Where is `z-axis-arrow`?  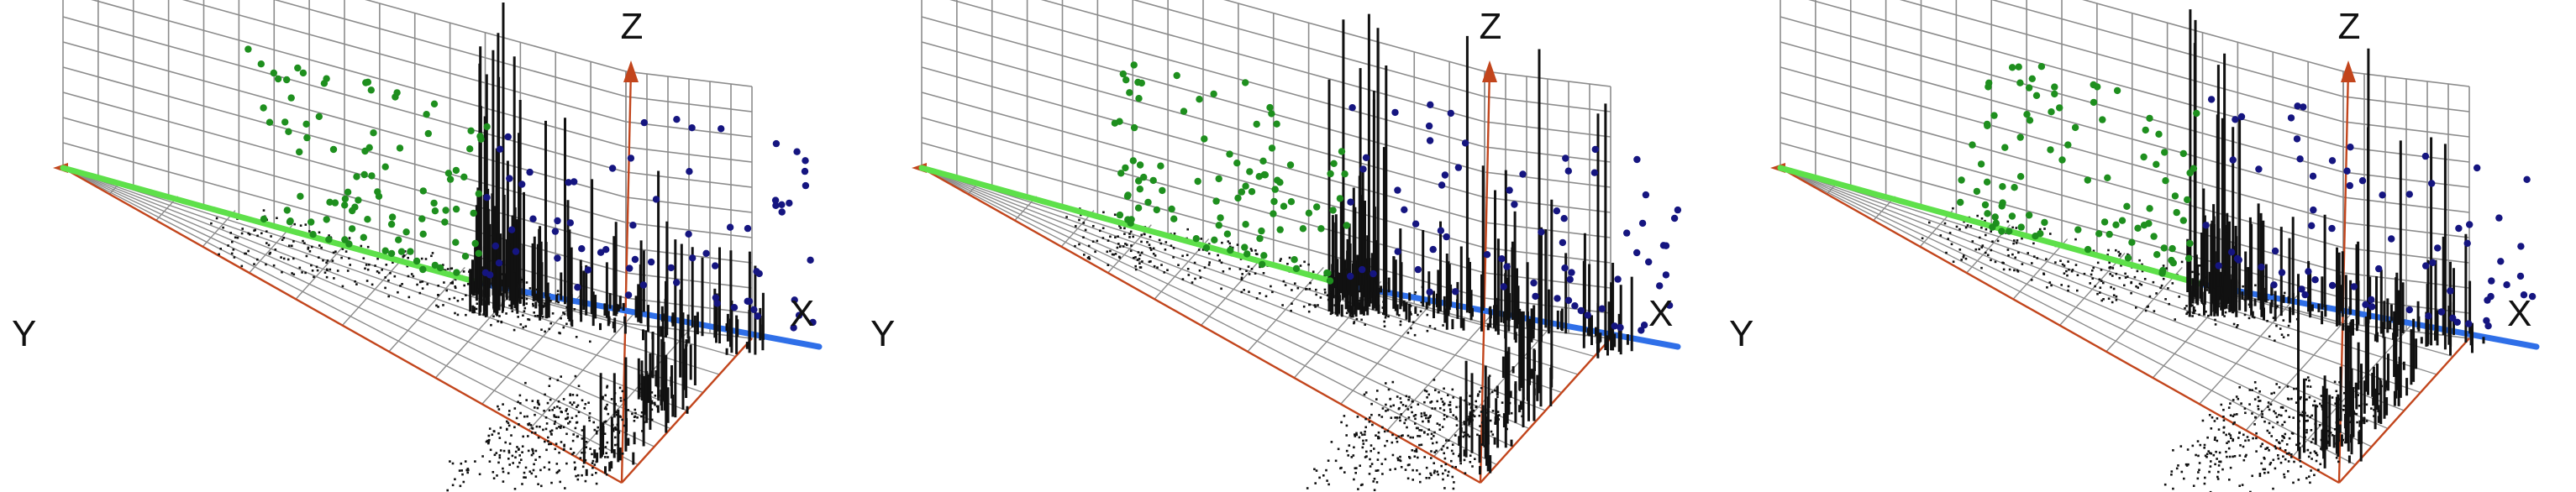
z-axis-arrow is located at coordinates (1489, 71).